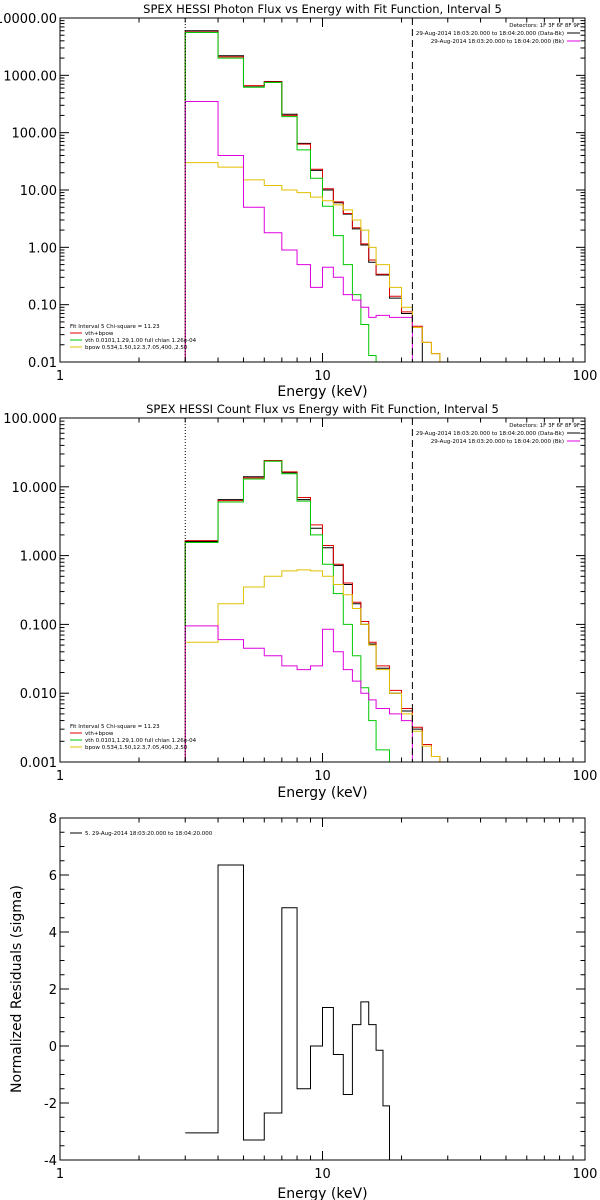  What do you see at coordinates (50, 1104) in the screenshot?
I see `y-tick-label: -2` at bounding box center [50, 1104].